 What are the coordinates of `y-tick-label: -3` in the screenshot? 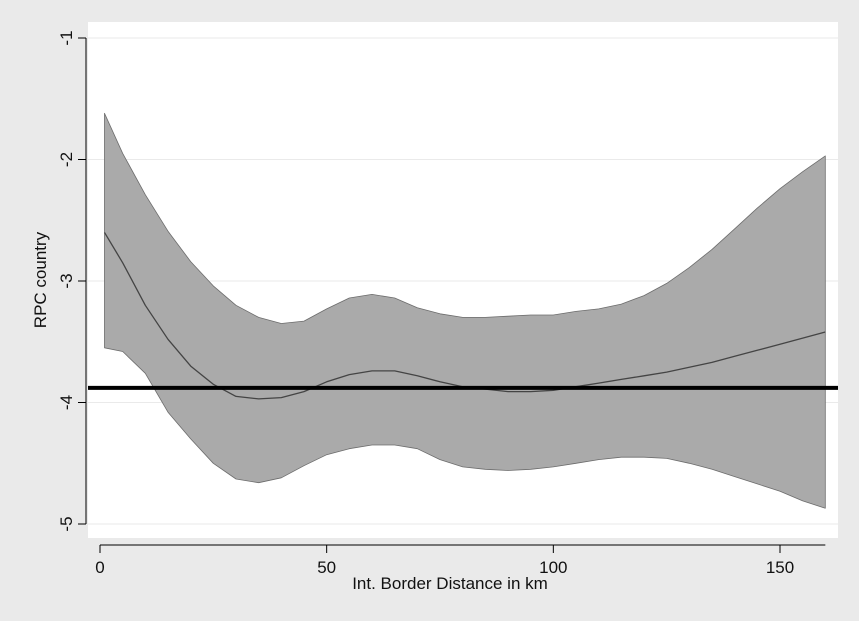 It's located at (66, 280).